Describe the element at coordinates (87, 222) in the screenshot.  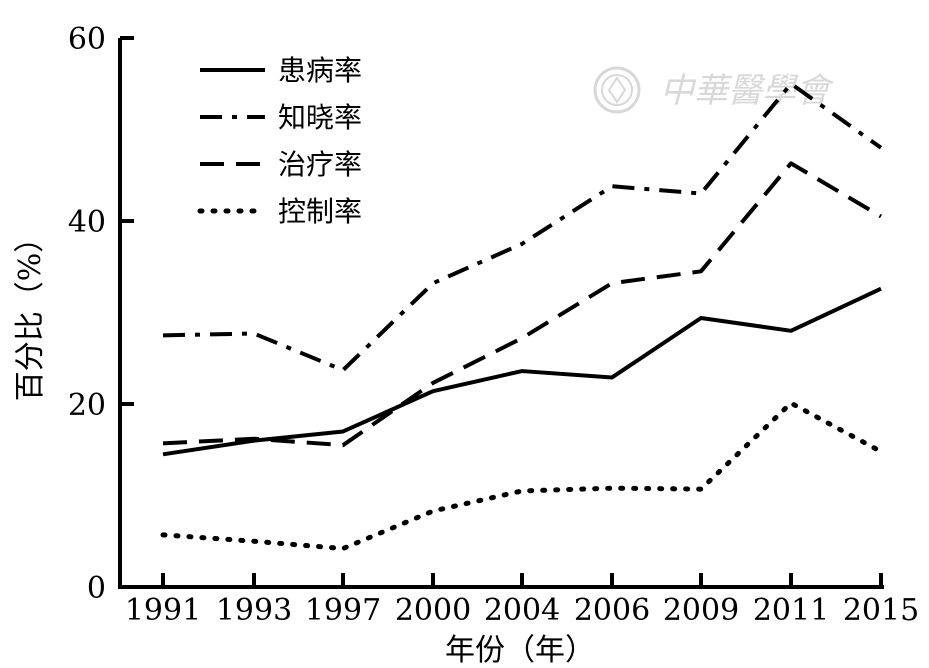
I see `y-tick-label: 40` at that location.